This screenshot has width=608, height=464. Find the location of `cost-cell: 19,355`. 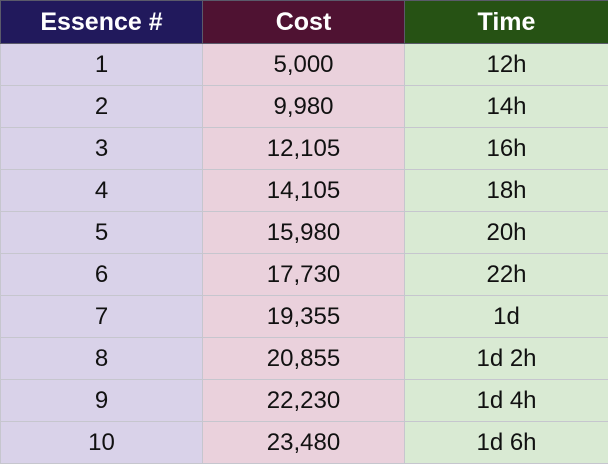

cost-cell: 19,355 is located at coordinates (303, 316).